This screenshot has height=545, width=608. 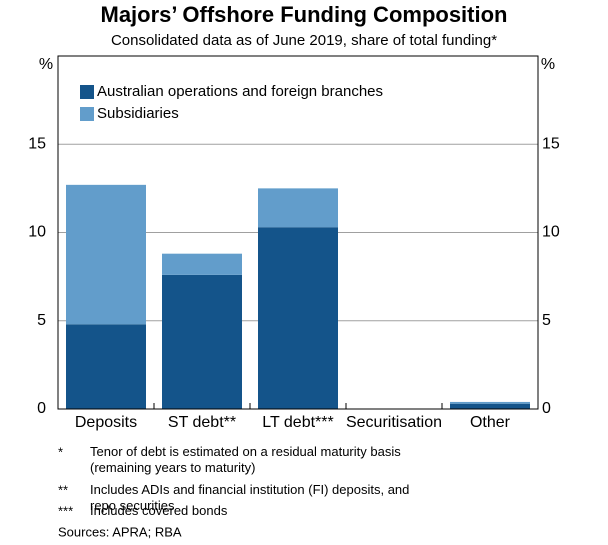 I want to click on x-tick-label: LT debt***, so click(x=297, y=422).